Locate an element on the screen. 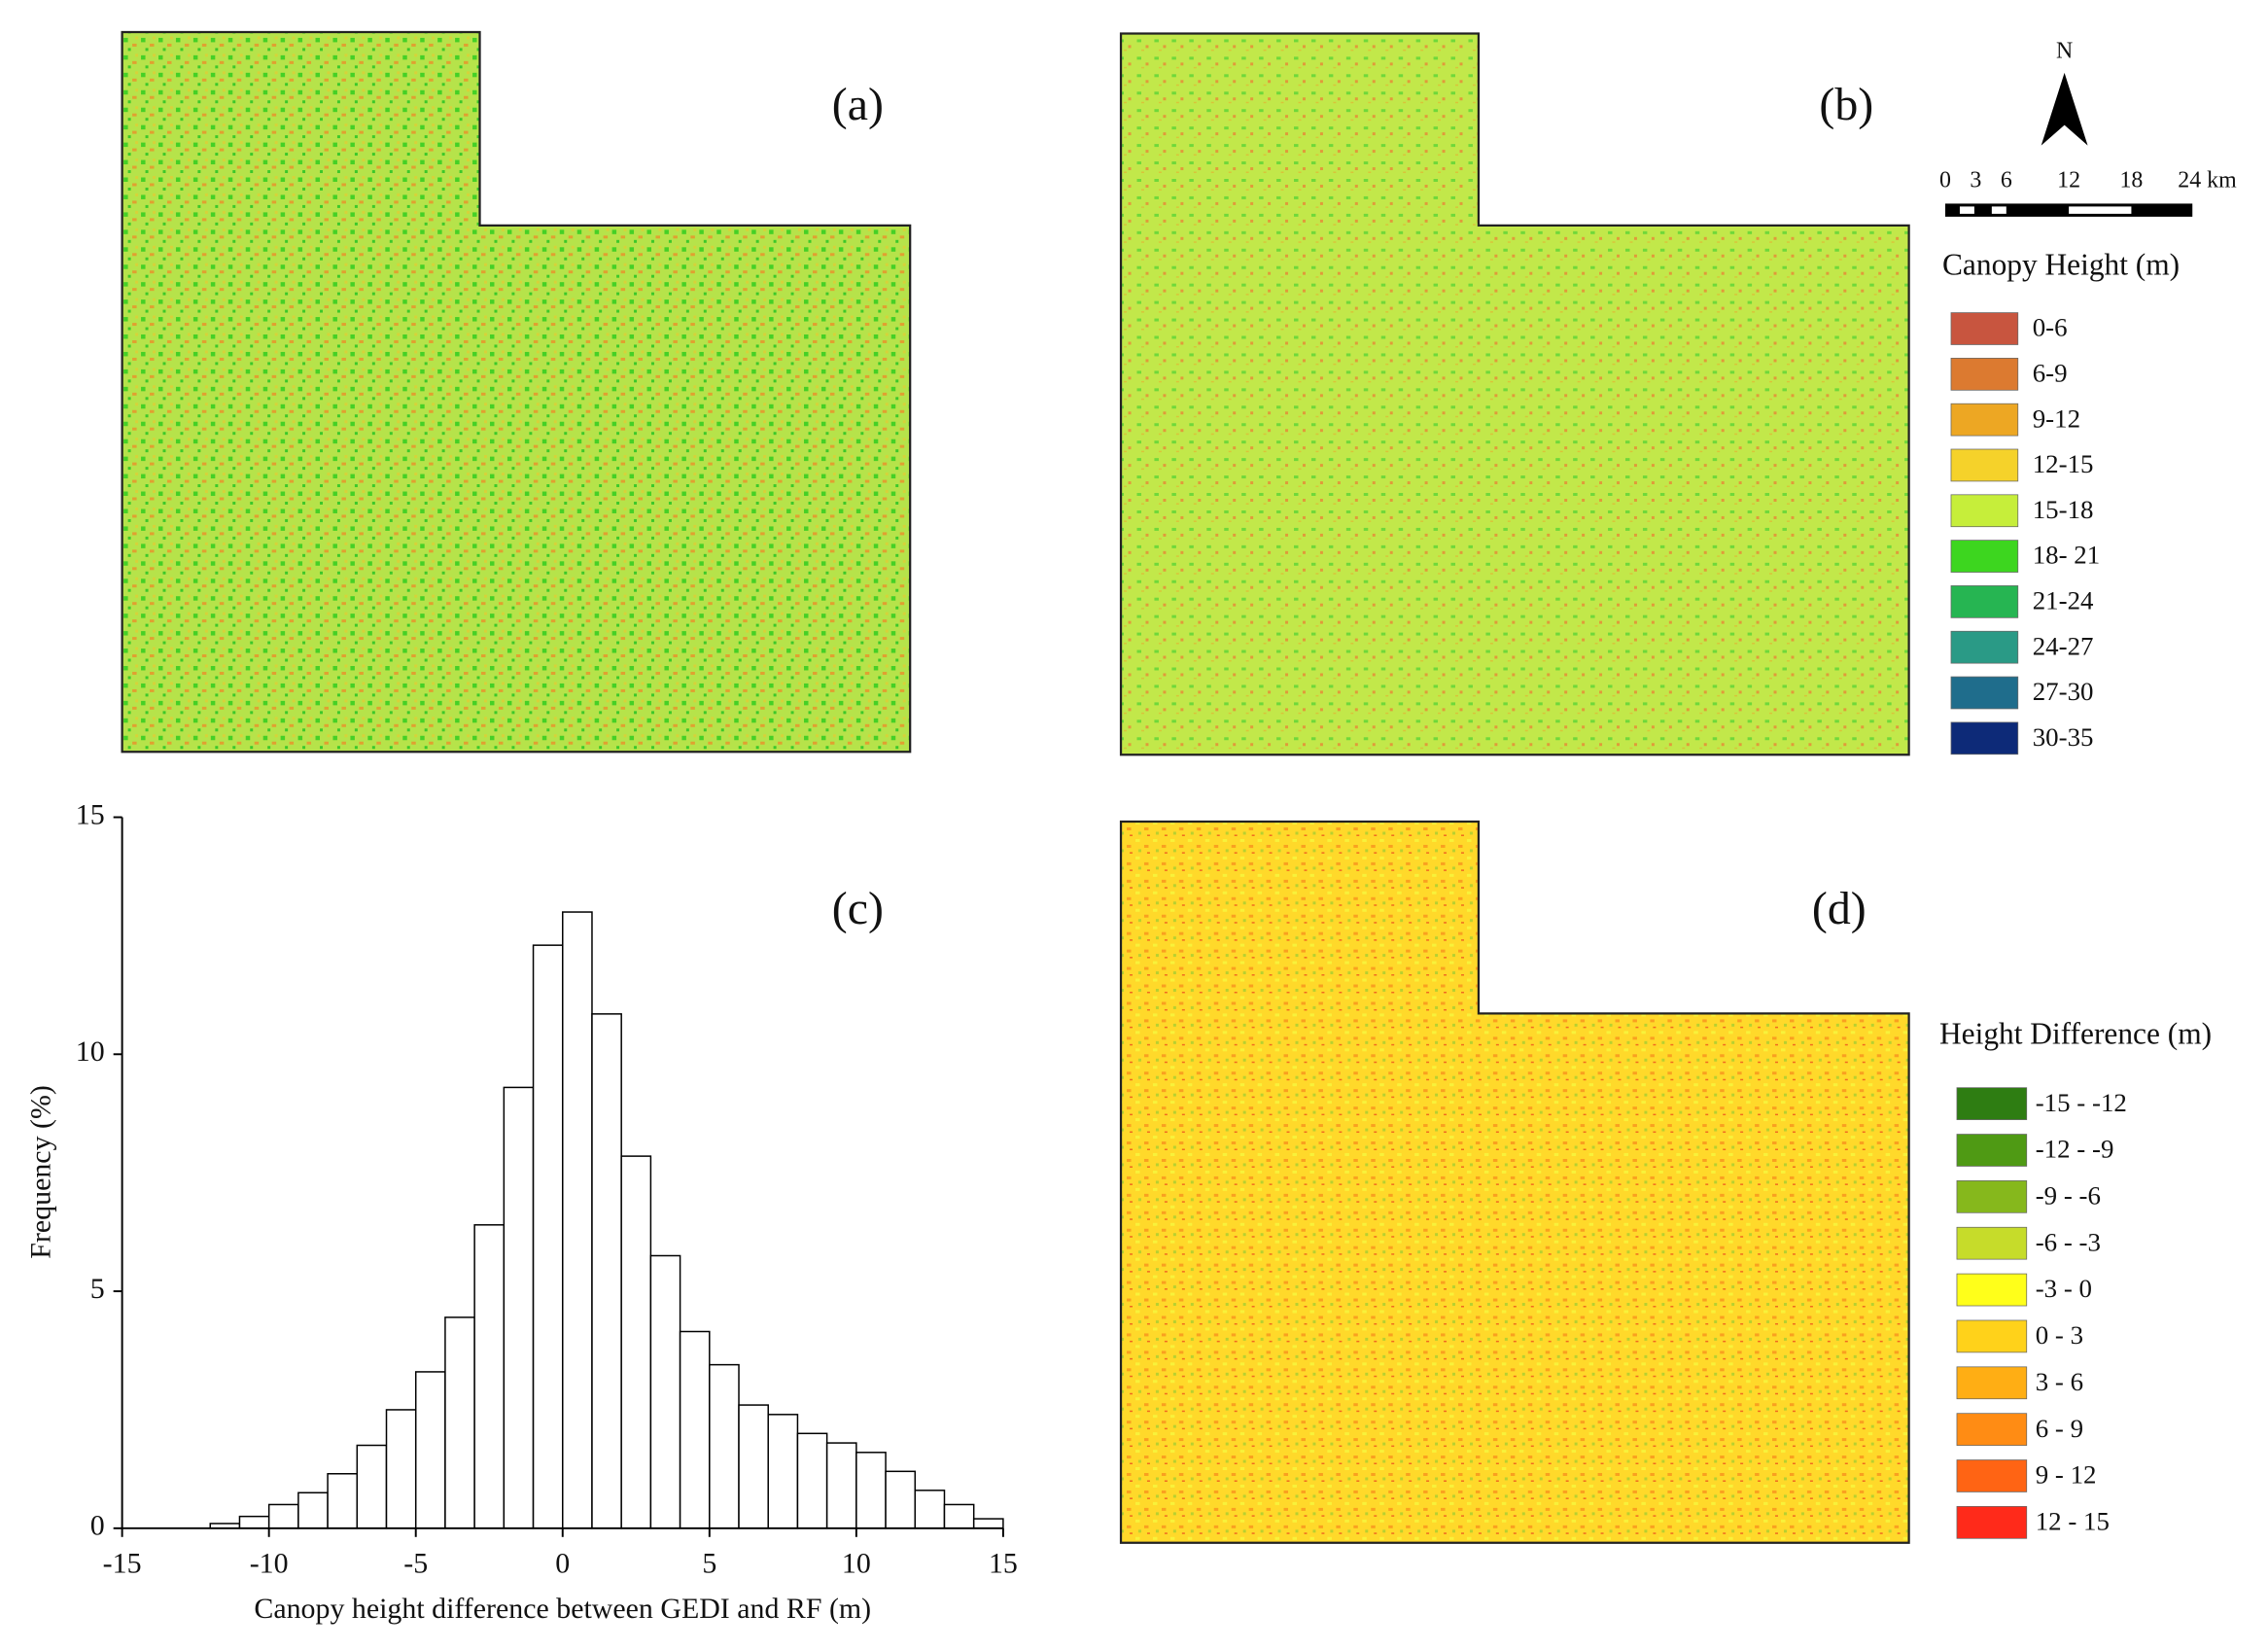  legend-label: 0-6 is located at coordinates (2051, 327).